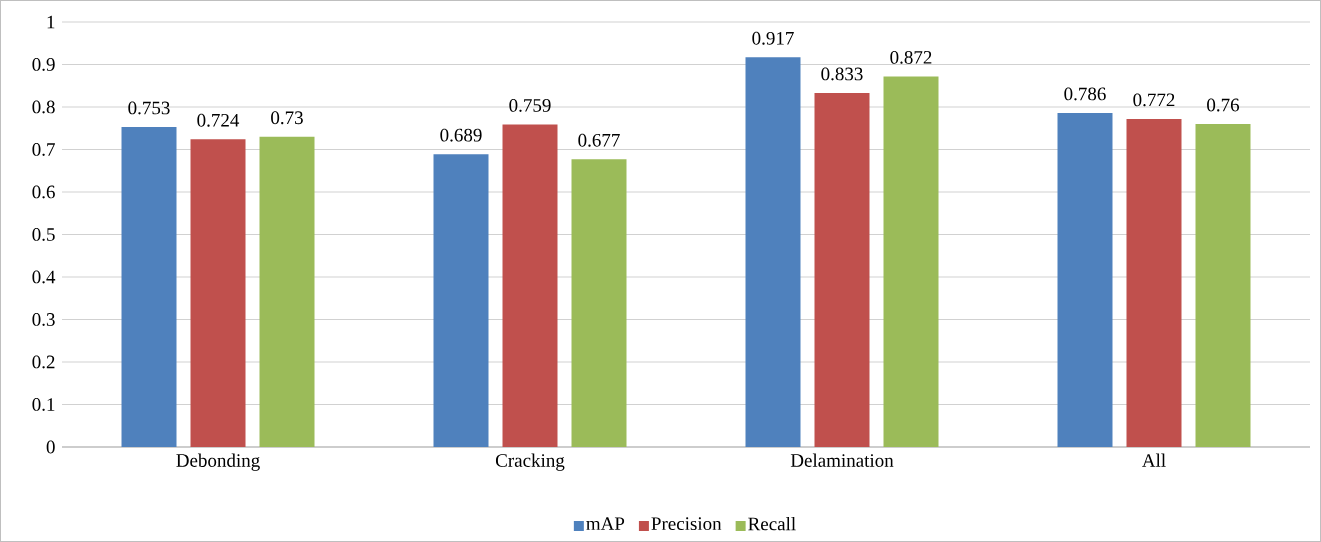 This screenshot has width=1321, height=542. I want to click on y-tick-label: 0, so click(50, 447).